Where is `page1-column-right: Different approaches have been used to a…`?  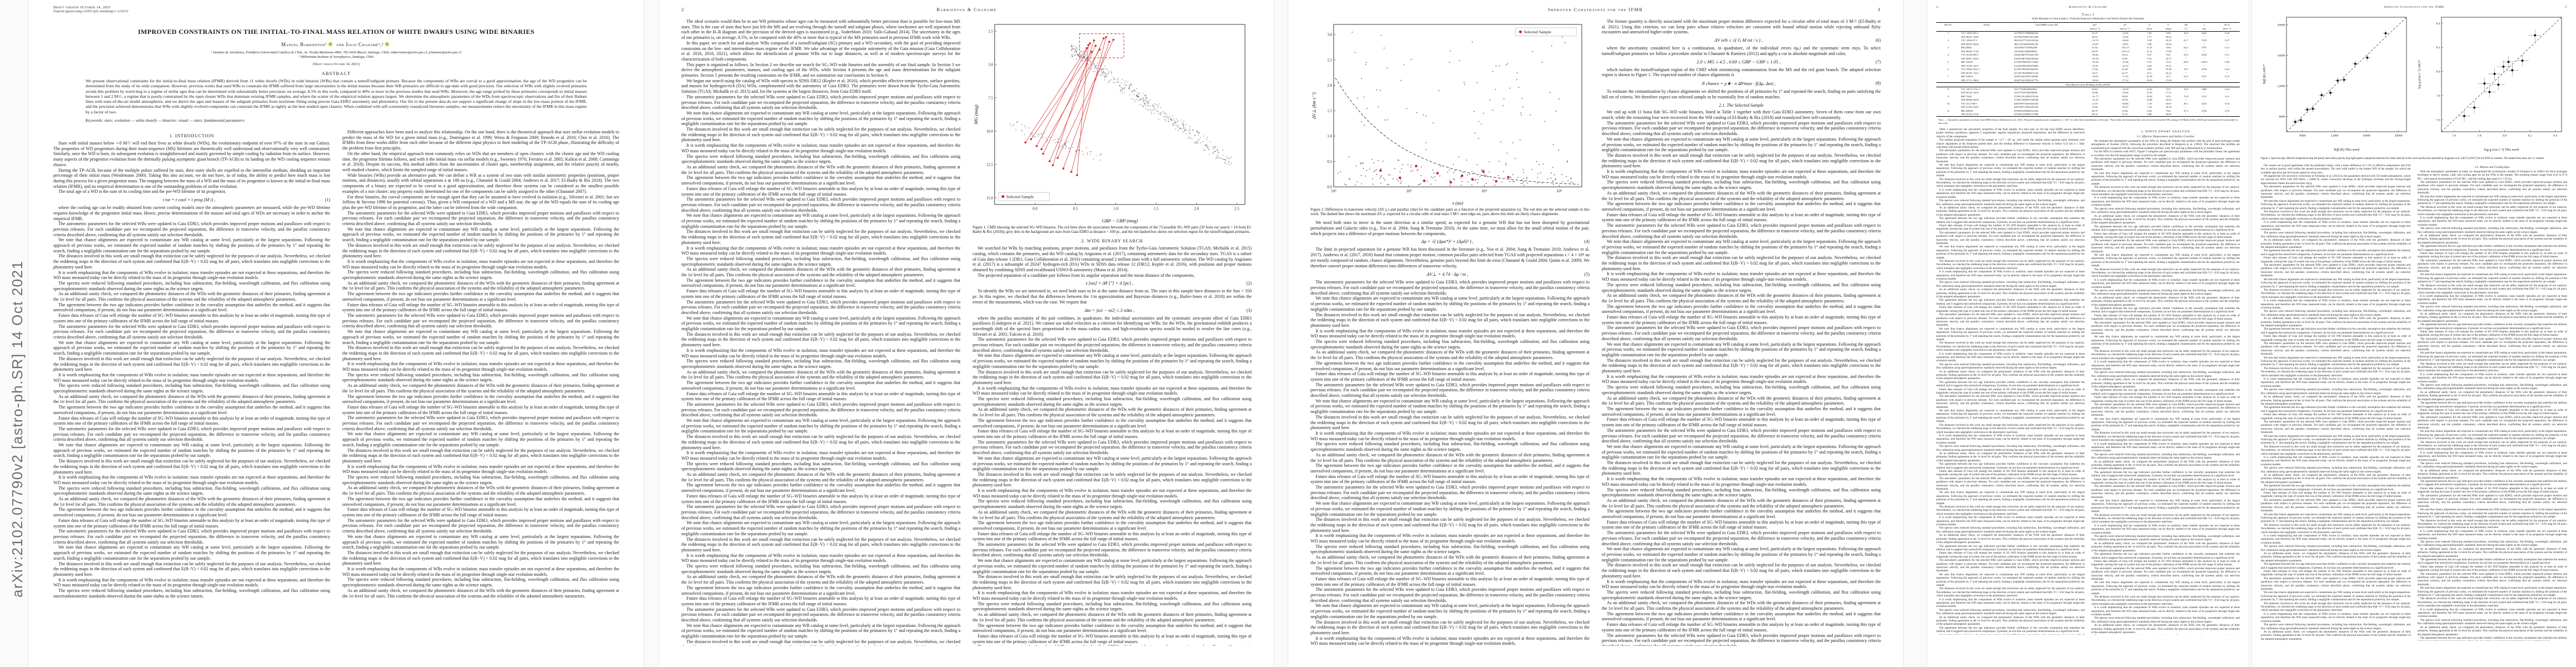 page1-column-right: Different approaches have been used to a… is located at coordinates (480, 364).